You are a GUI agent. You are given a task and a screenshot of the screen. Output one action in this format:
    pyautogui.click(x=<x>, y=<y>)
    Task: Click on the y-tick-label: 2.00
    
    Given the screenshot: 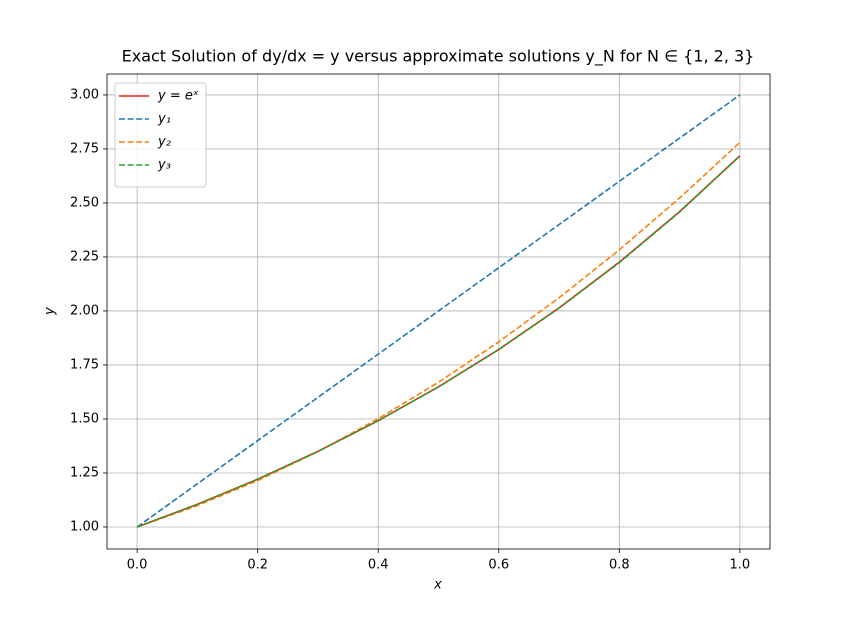 What is the action you would take?
    pyautogui.click(x=84, y=310)
    